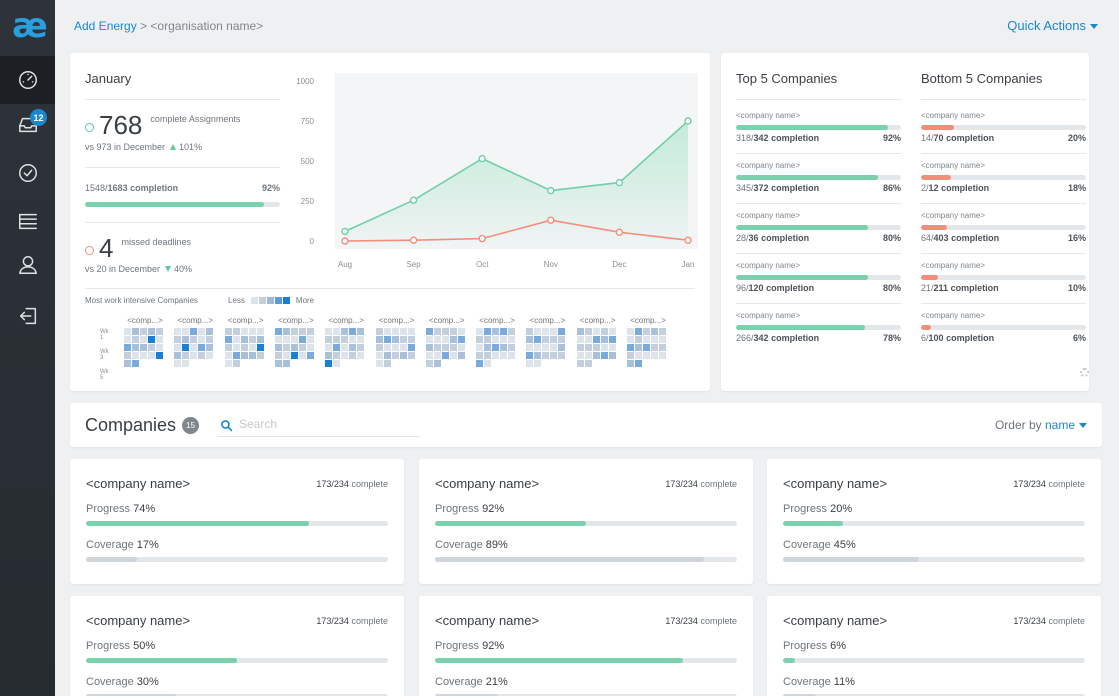 This screenshot has width=1119, height=696. What do you see at coordinates (27, 316) in the screenshot?
I see `nav-logout` at bounding box center [27, 316].